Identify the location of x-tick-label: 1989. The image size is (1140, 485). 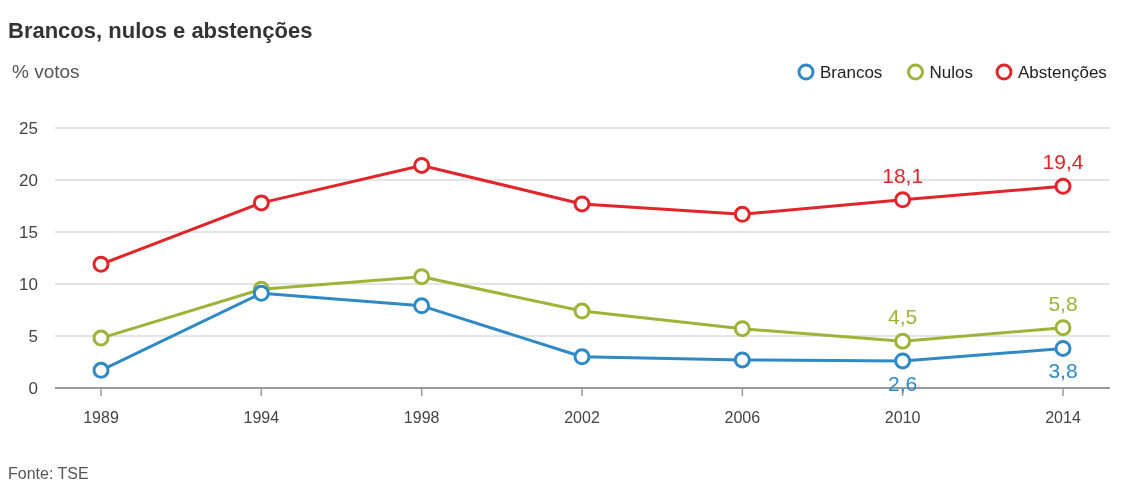
(101, 417).